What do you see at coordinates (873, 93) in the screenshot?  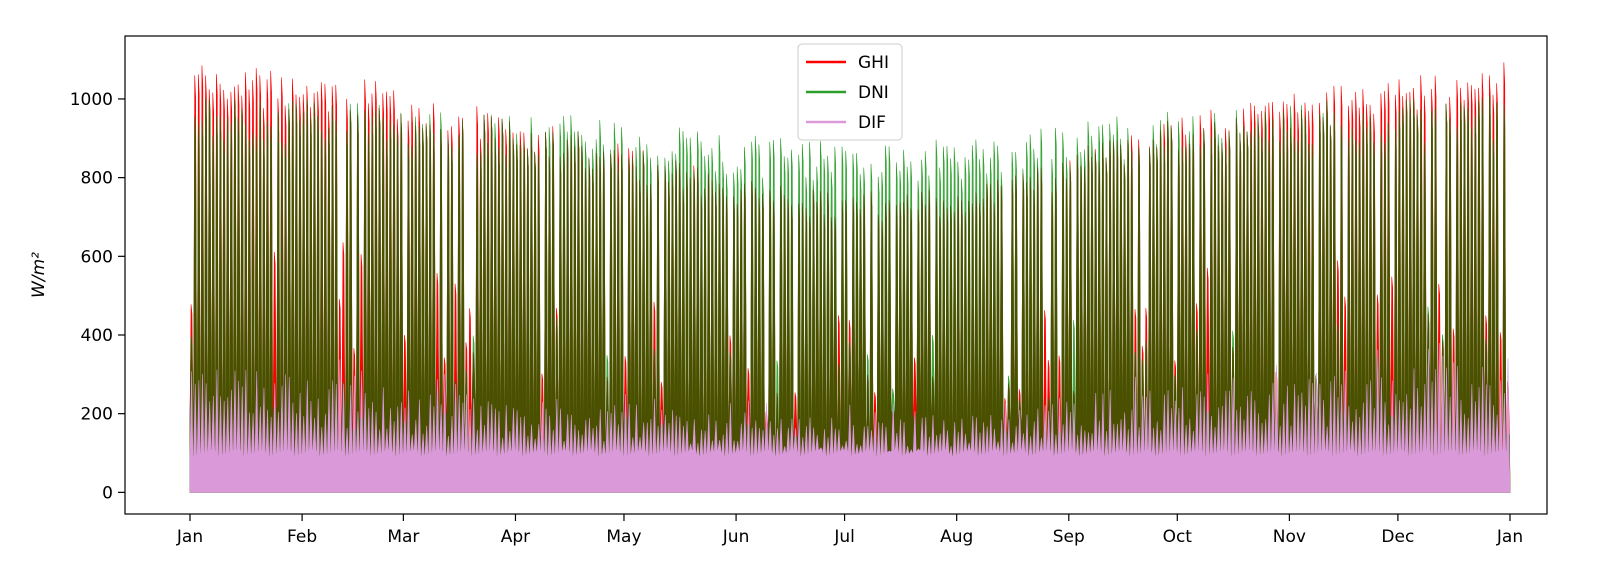 I see `legend-label-dni: DNI` at bounding box center [873, 93].